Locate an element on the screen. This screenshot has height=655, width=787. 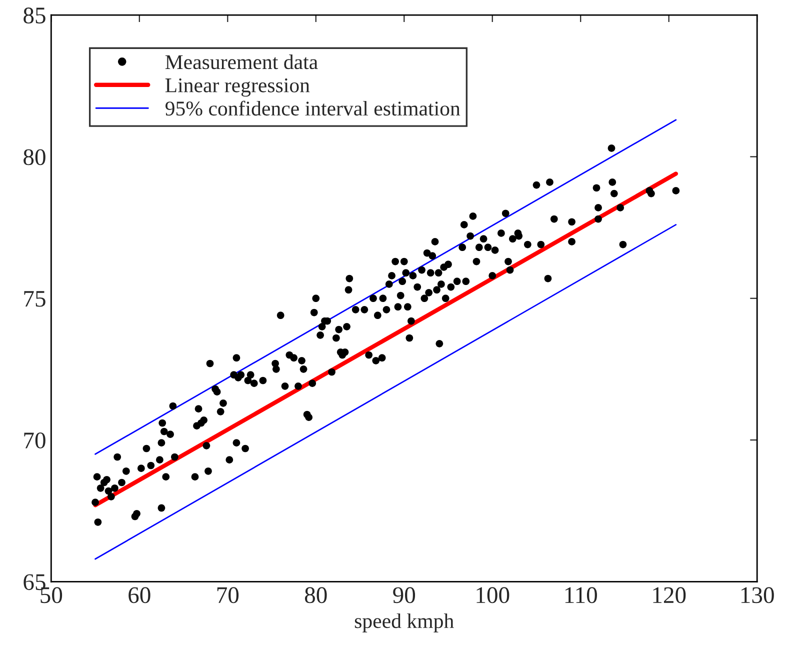
x-tick-label: 70 is located at coordinates (228, 595).